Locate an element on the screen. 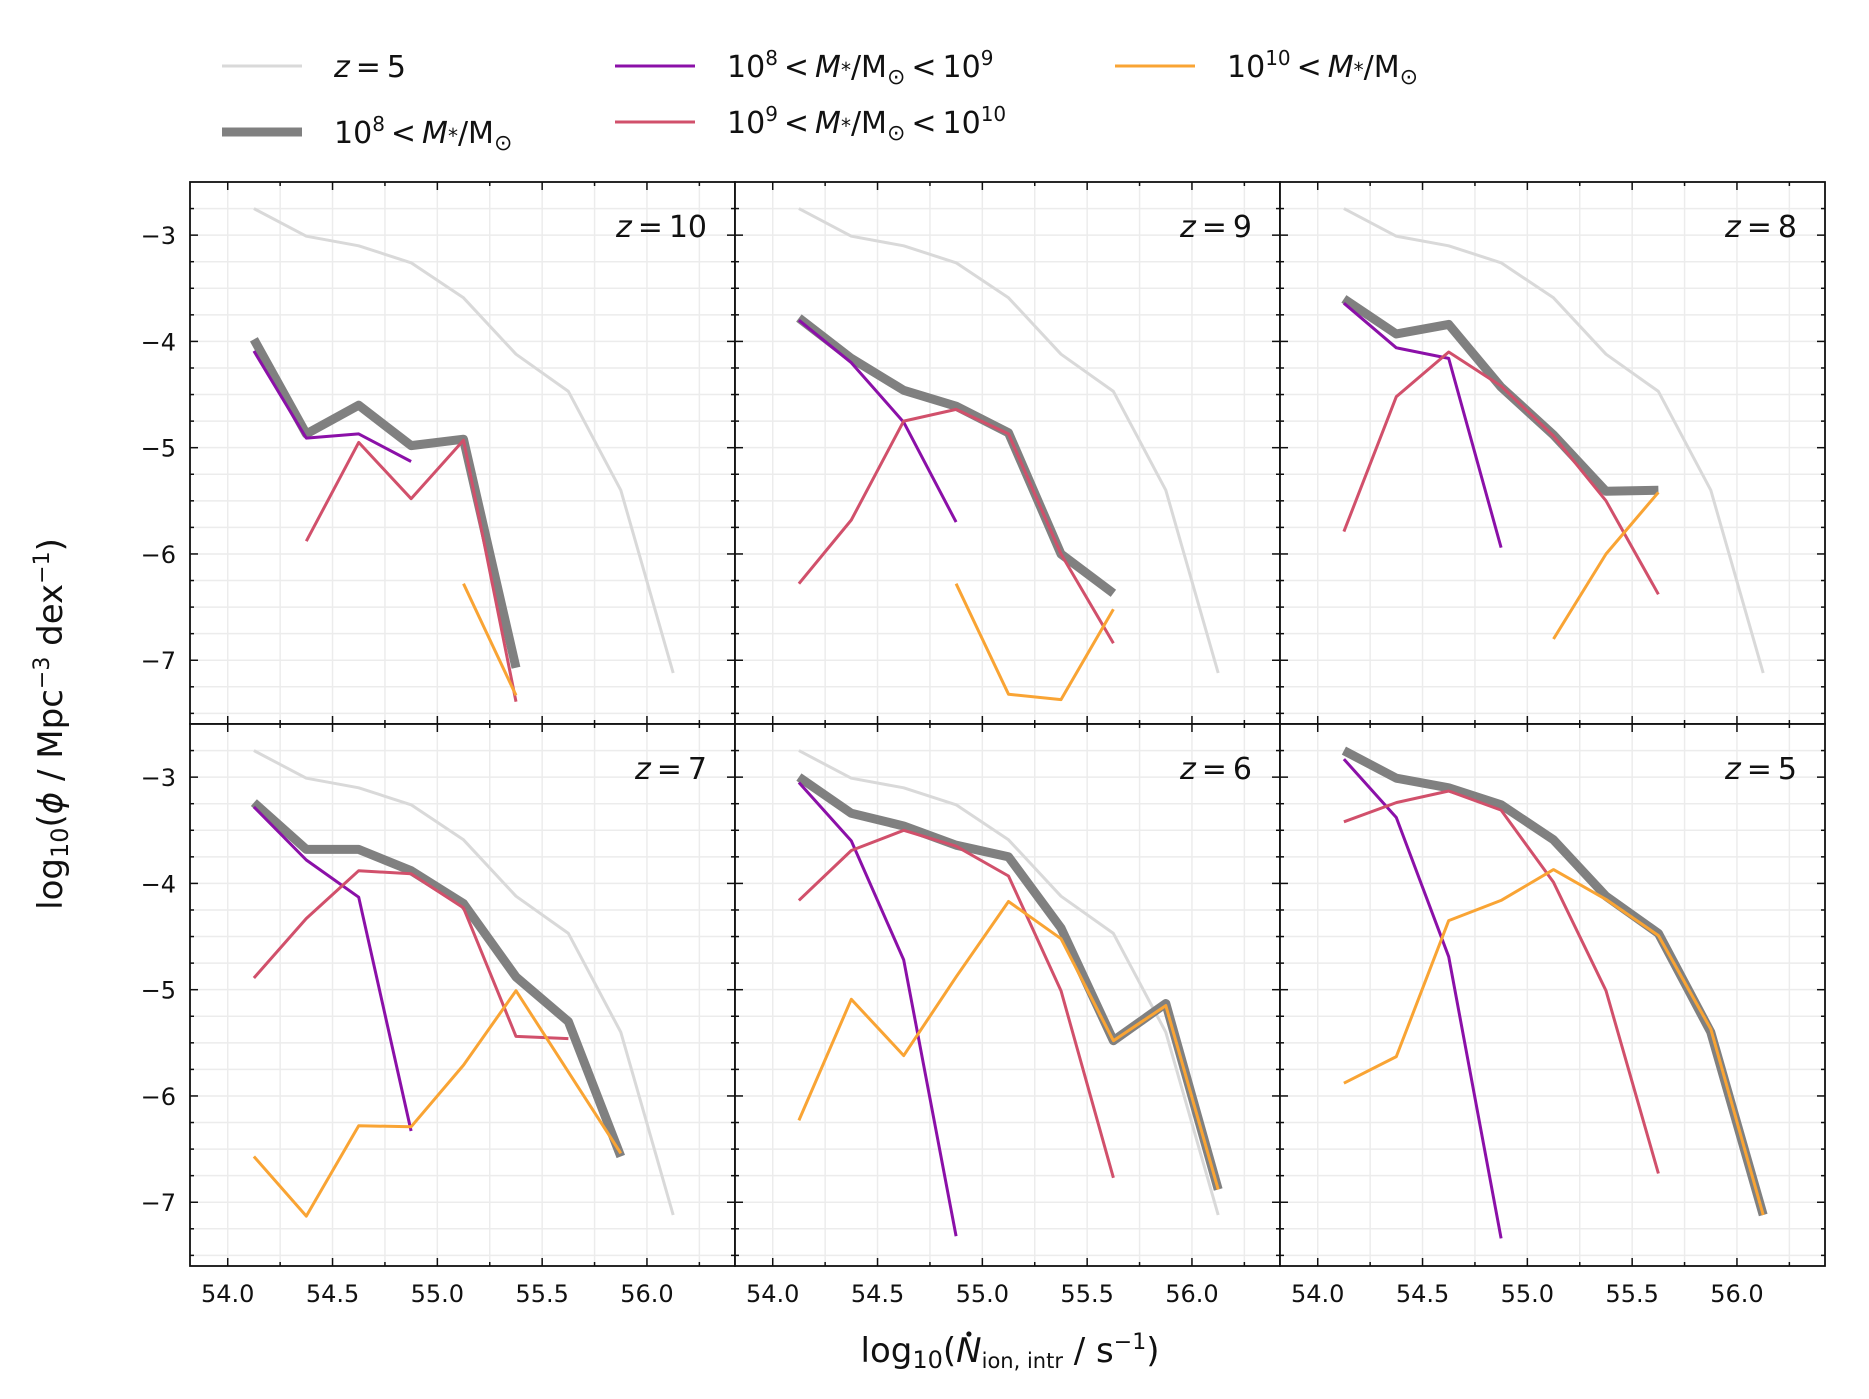 This screenshot has width=1869, height=1399. panel-label-z-z5: z is located at coordinates (1733, 769).